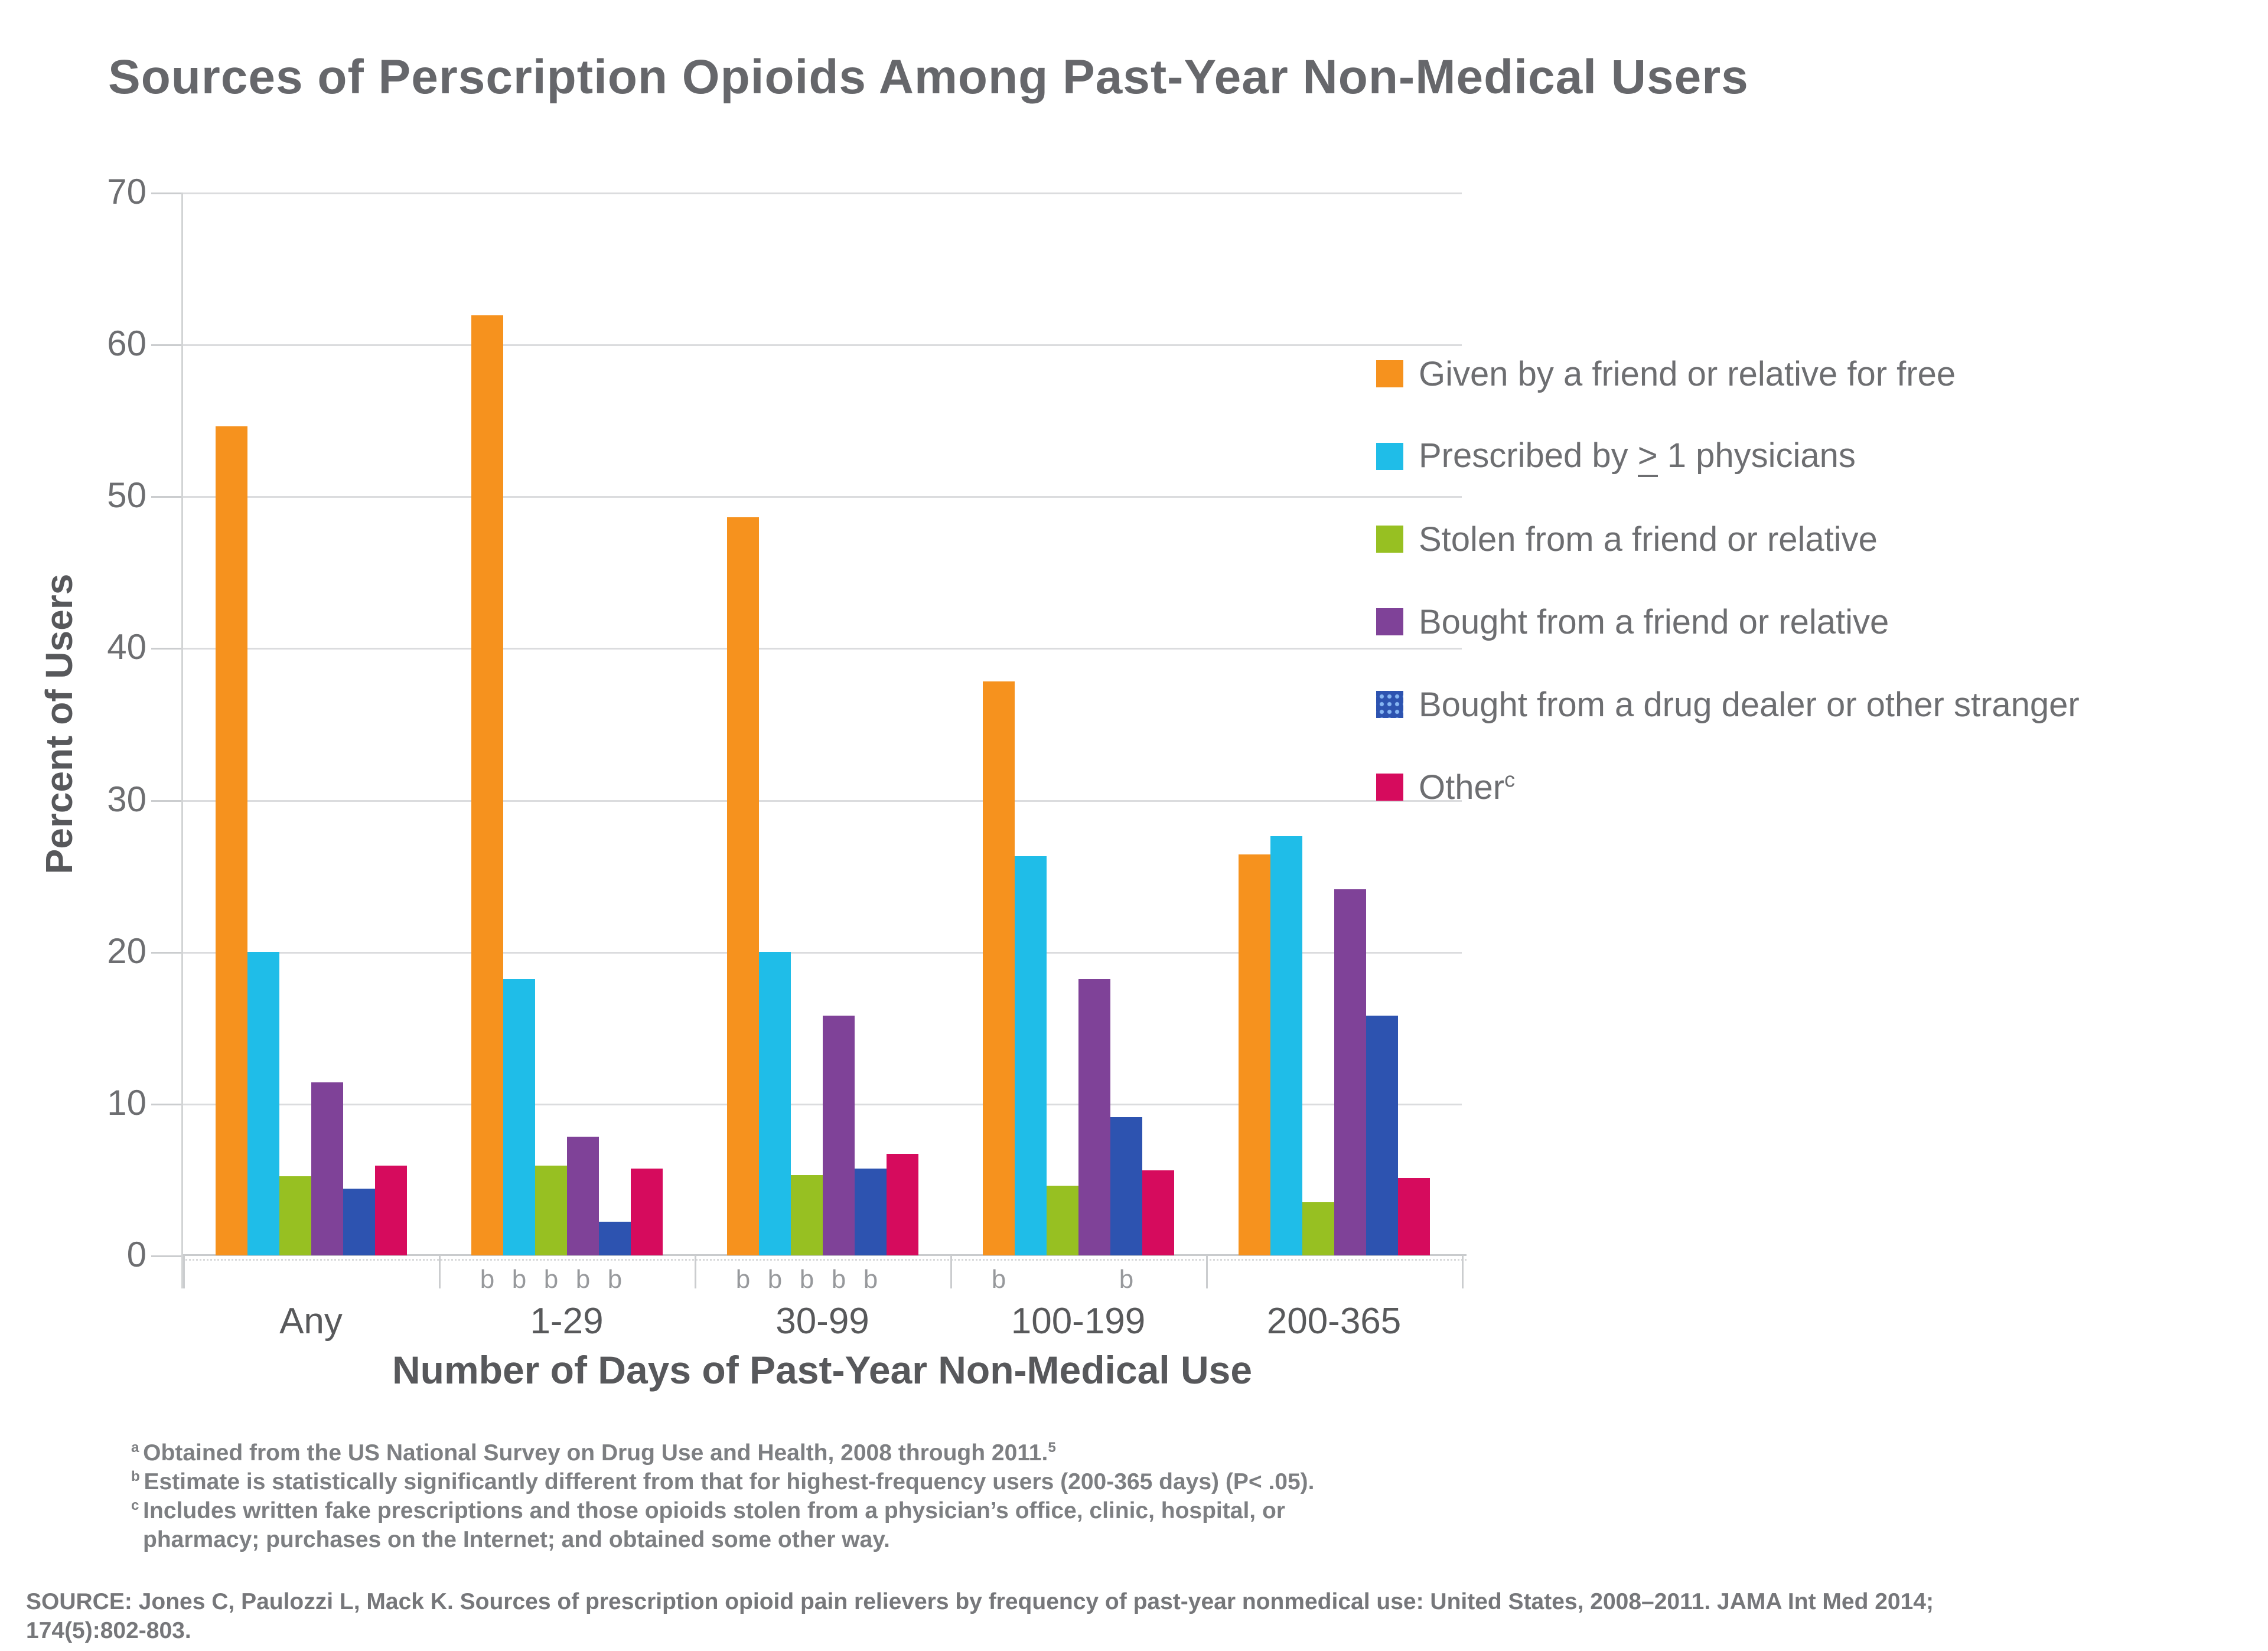  I want to click on bar-100-199-series1, so click(999, 968).